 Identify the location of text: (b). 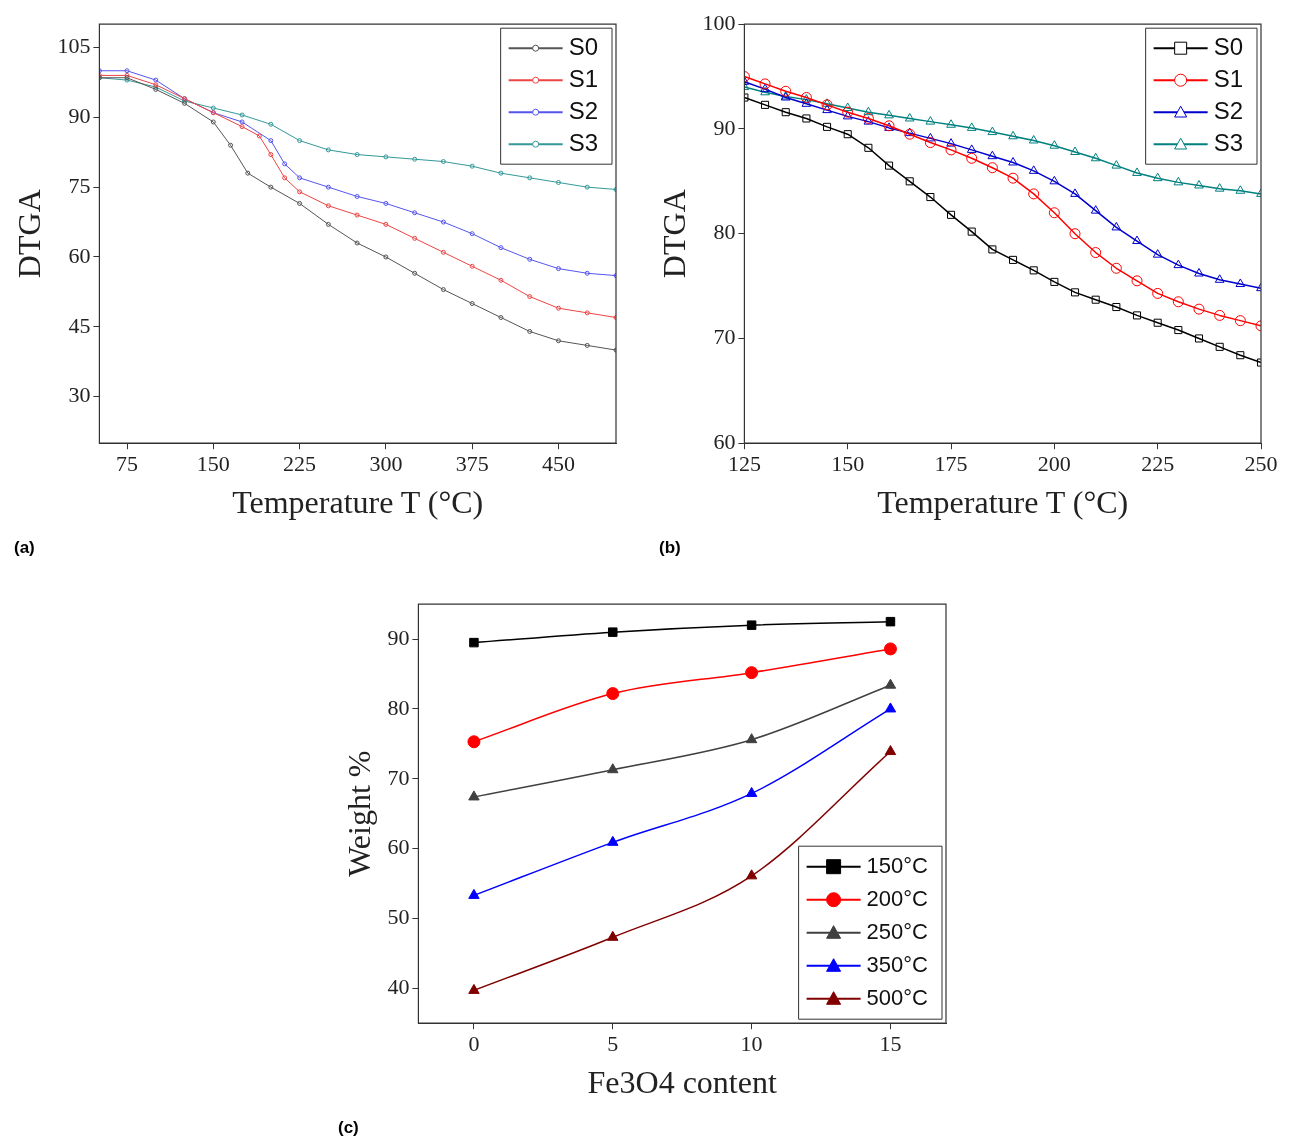
(670, 548).